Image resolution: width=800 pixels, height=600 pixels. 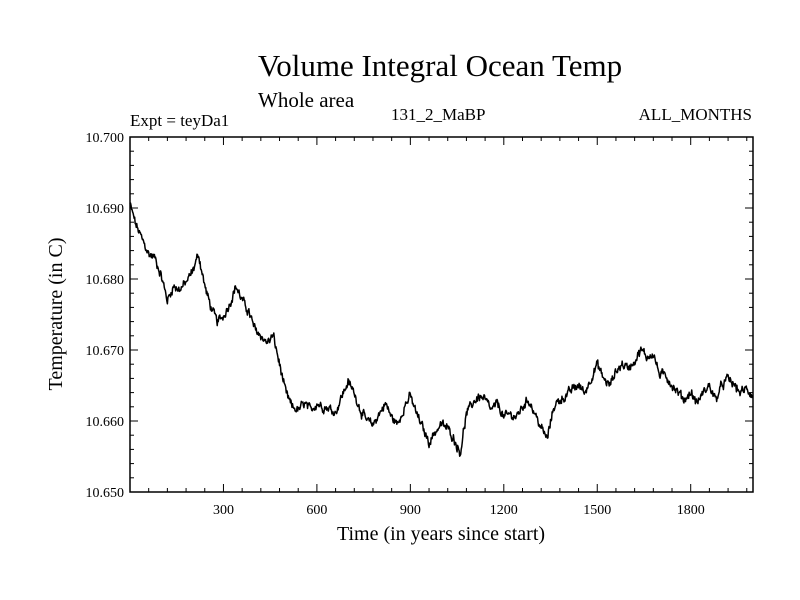 I want to click on x-tick-label: 1500, so click(x=597, y=510).